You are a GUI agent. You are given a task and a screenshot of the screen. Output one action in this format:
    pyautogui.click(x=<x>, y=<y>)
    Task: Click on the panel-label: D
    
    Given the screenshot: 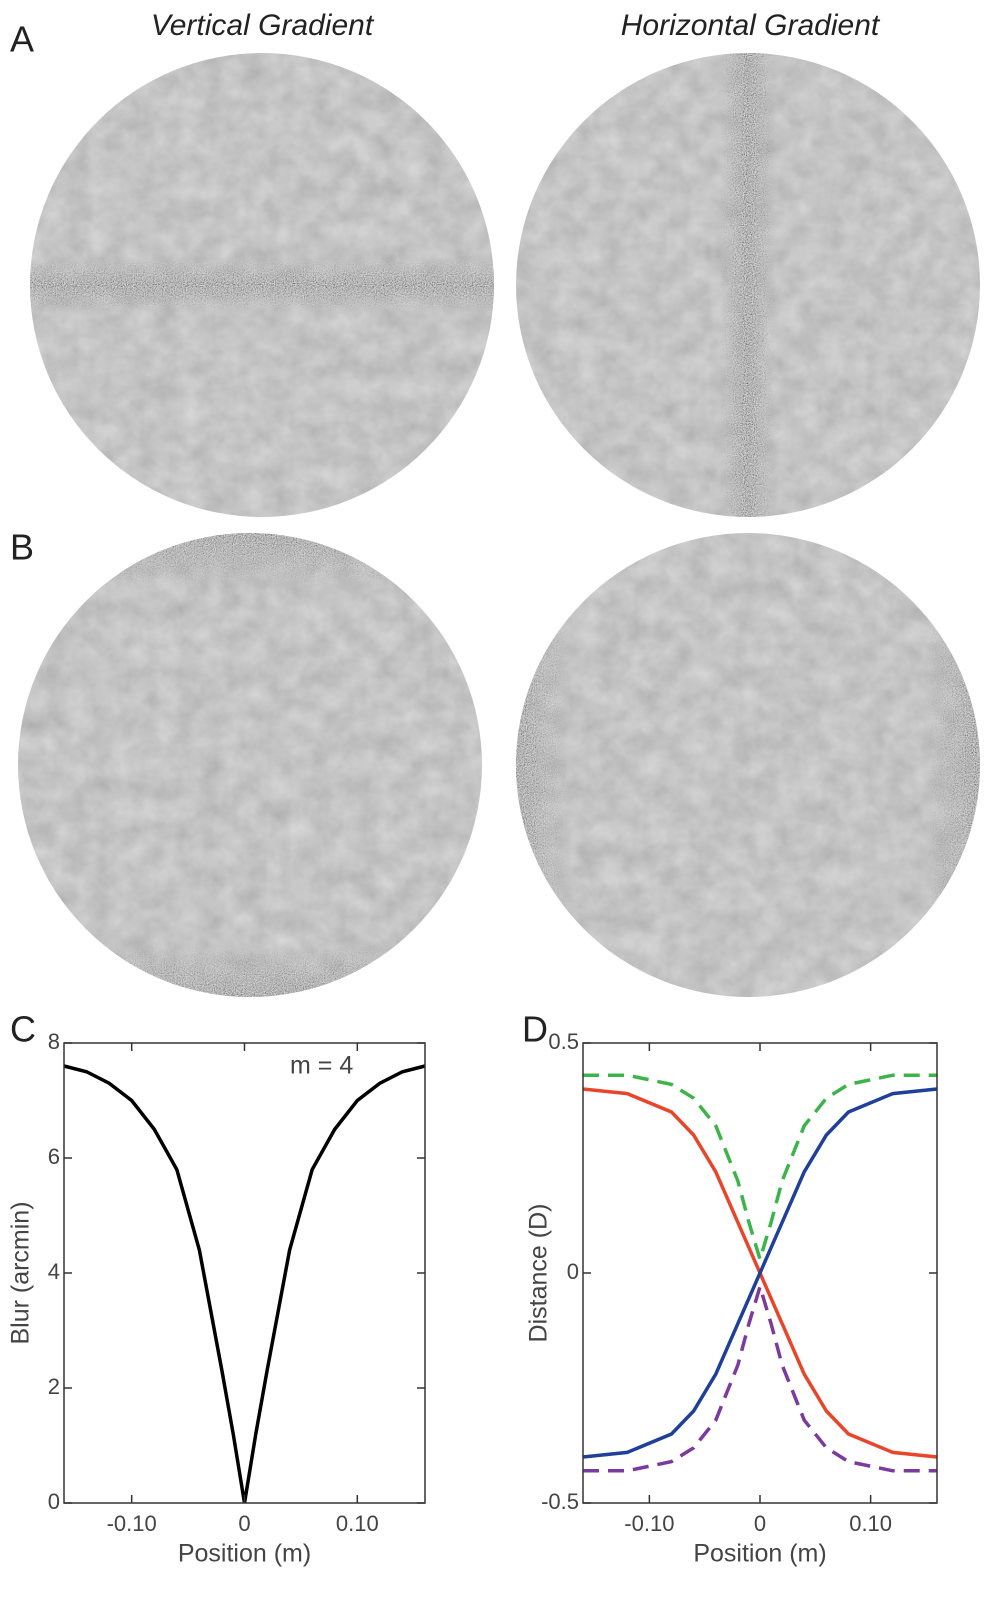 What is the action you would take?
    pyautogui.click(x=535, y=1029)
    